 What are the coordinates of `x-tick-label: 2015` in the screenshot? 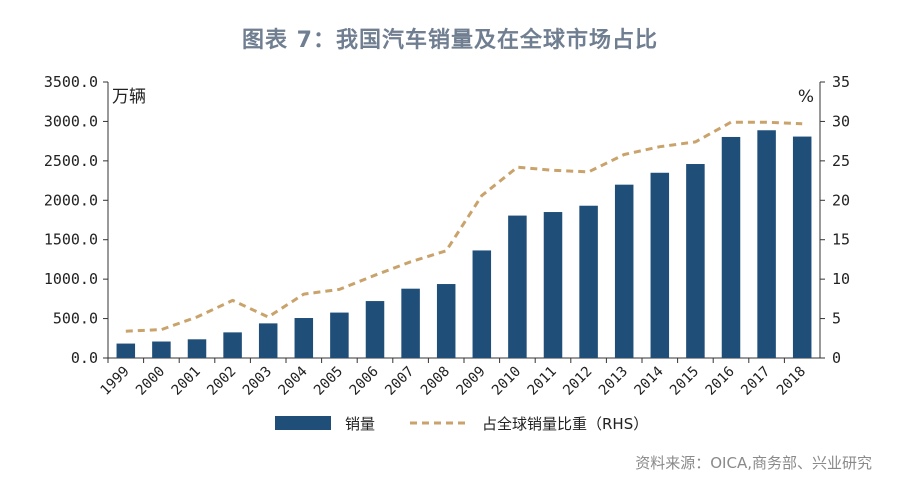 It's located at (684, 381).